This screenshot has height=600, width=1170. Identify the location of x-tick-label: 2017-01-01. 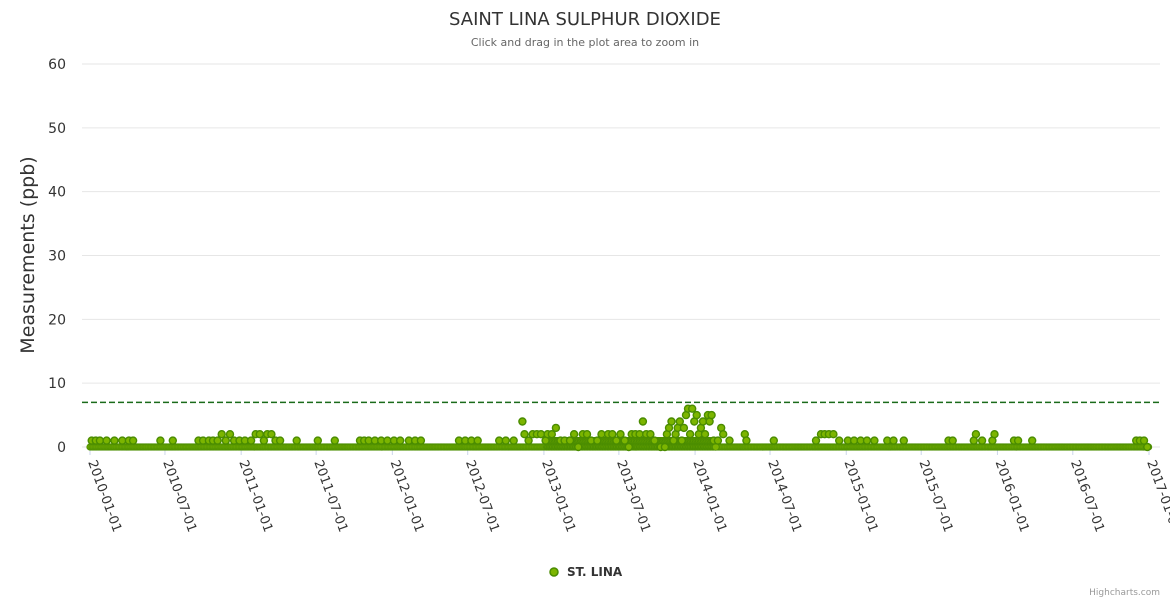
(1156, 496).